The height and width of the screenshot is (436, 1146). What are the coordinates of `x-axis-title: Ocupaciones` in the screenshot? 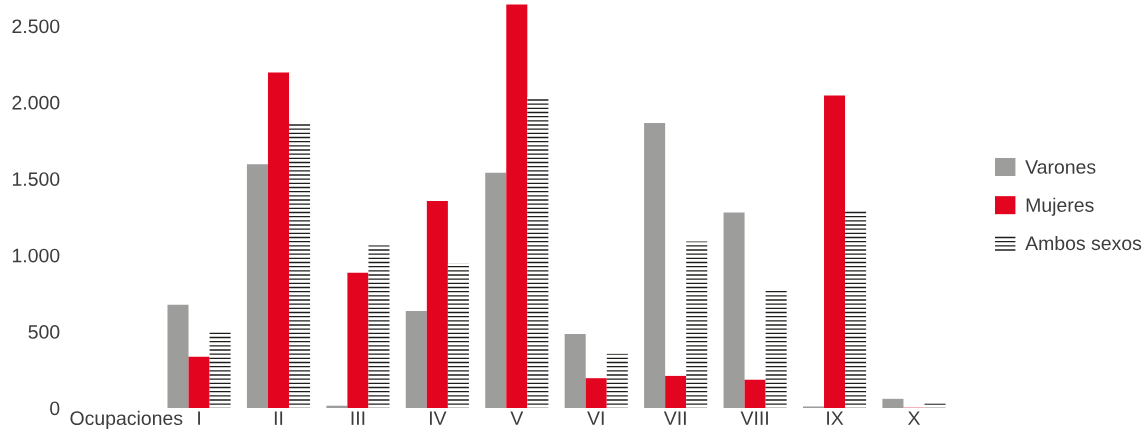 It's located at (126, 419).